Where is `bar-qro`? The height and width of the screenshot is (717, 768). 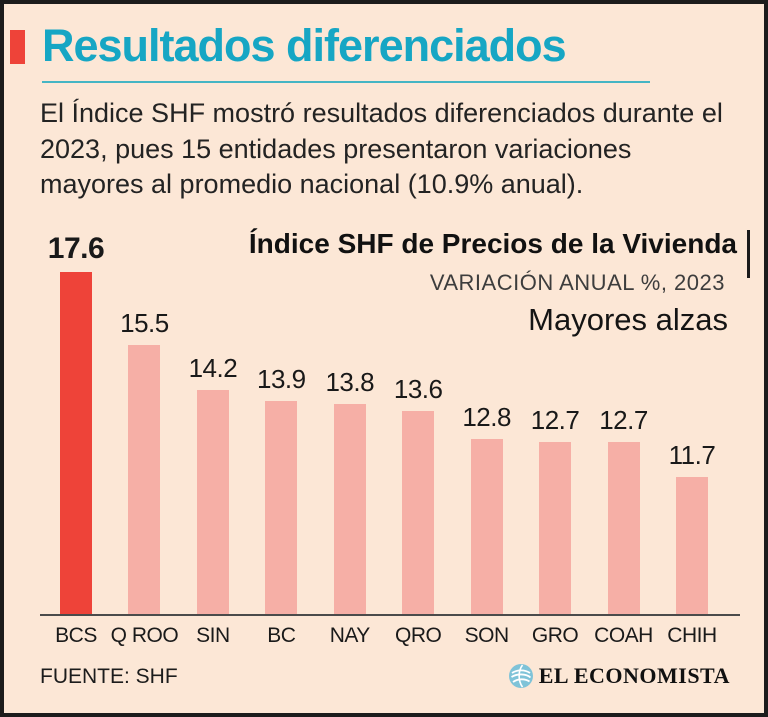
bar-qro is located at coordinates (418, 512).